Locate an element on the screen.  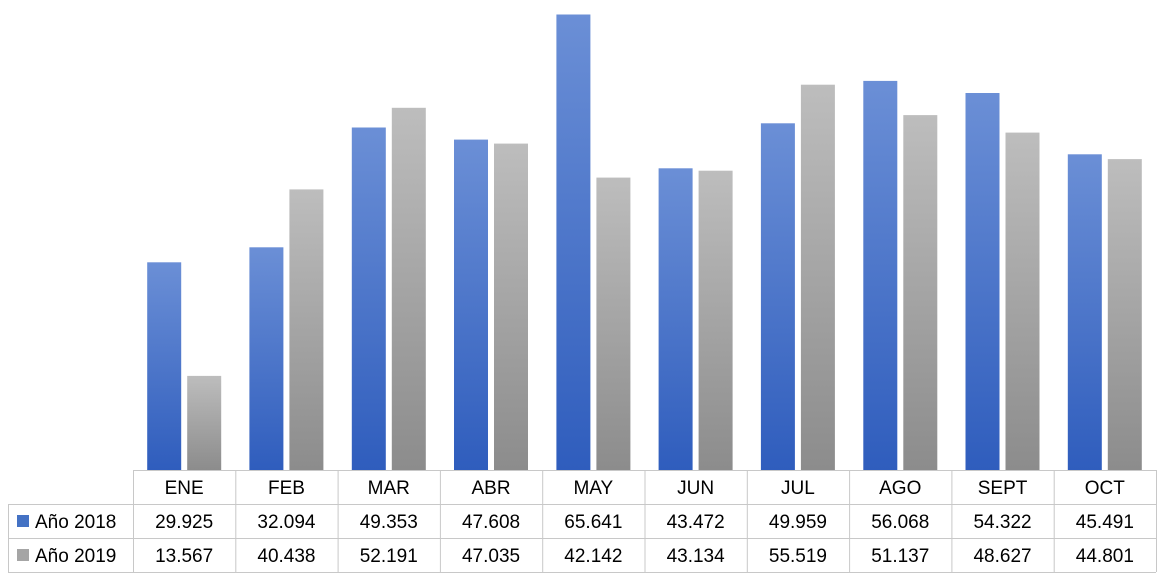
category-label: JUN is located at coordinates (695, 488).